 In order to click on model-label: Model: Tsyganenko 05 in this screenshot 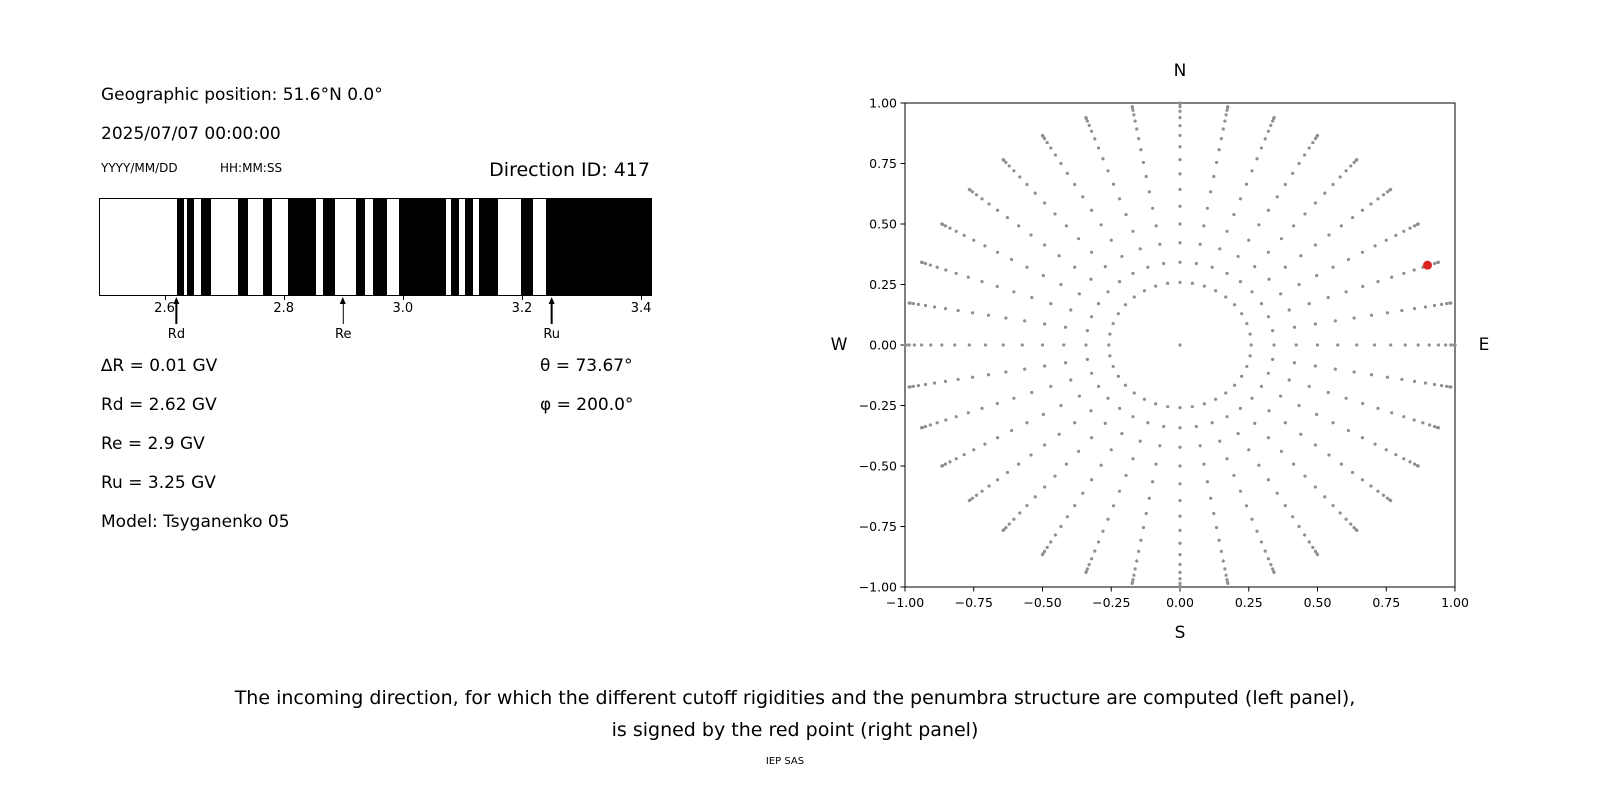, I will do `click(195, 522)`.